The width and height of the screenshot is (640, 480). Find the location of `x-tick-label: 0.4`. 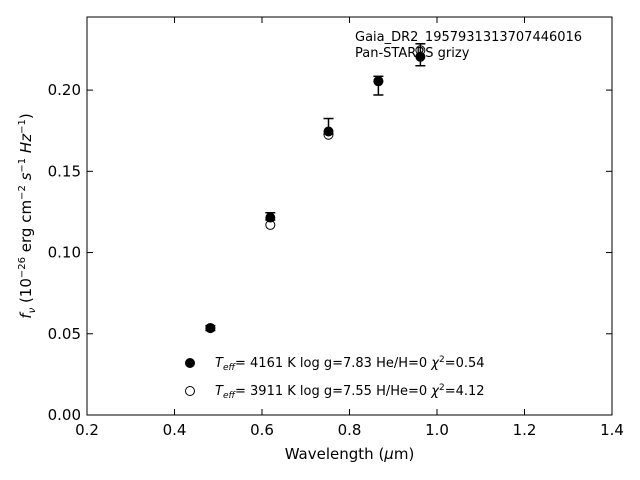

x-tick-label: 0.4 is located at coordinates (175, 430).